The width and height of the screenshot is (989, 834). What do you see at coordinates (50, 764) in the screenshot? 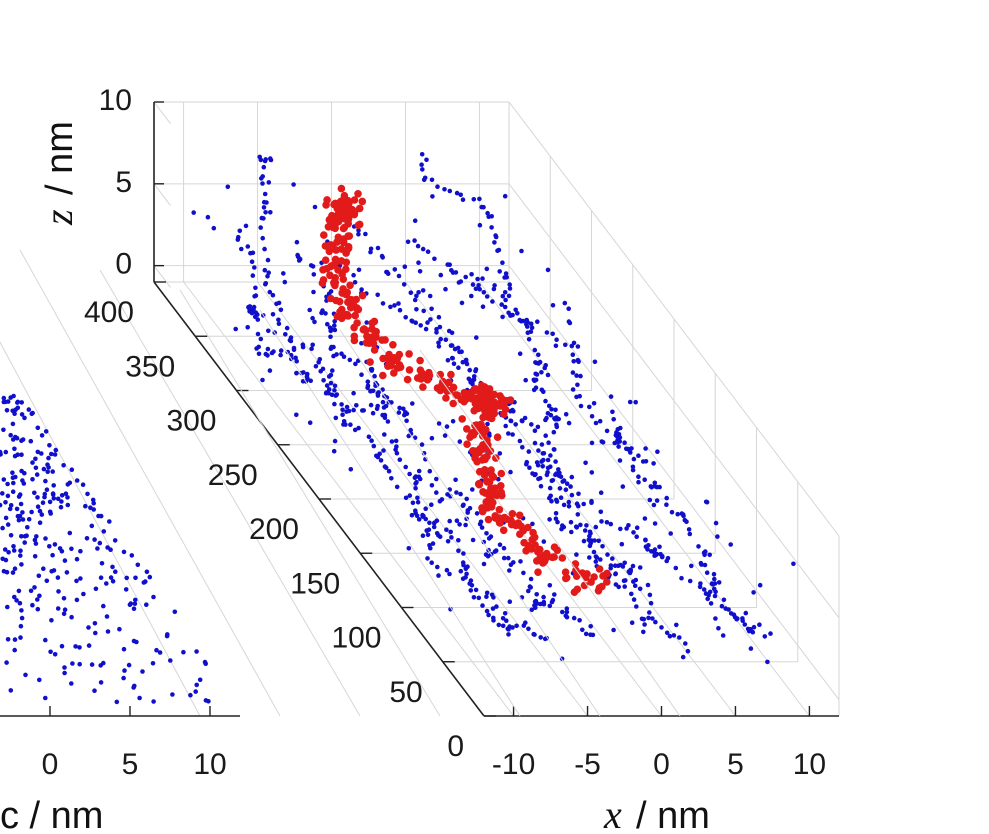
I see `left-x-tick-label: 0` at bounding box center [50, 764].